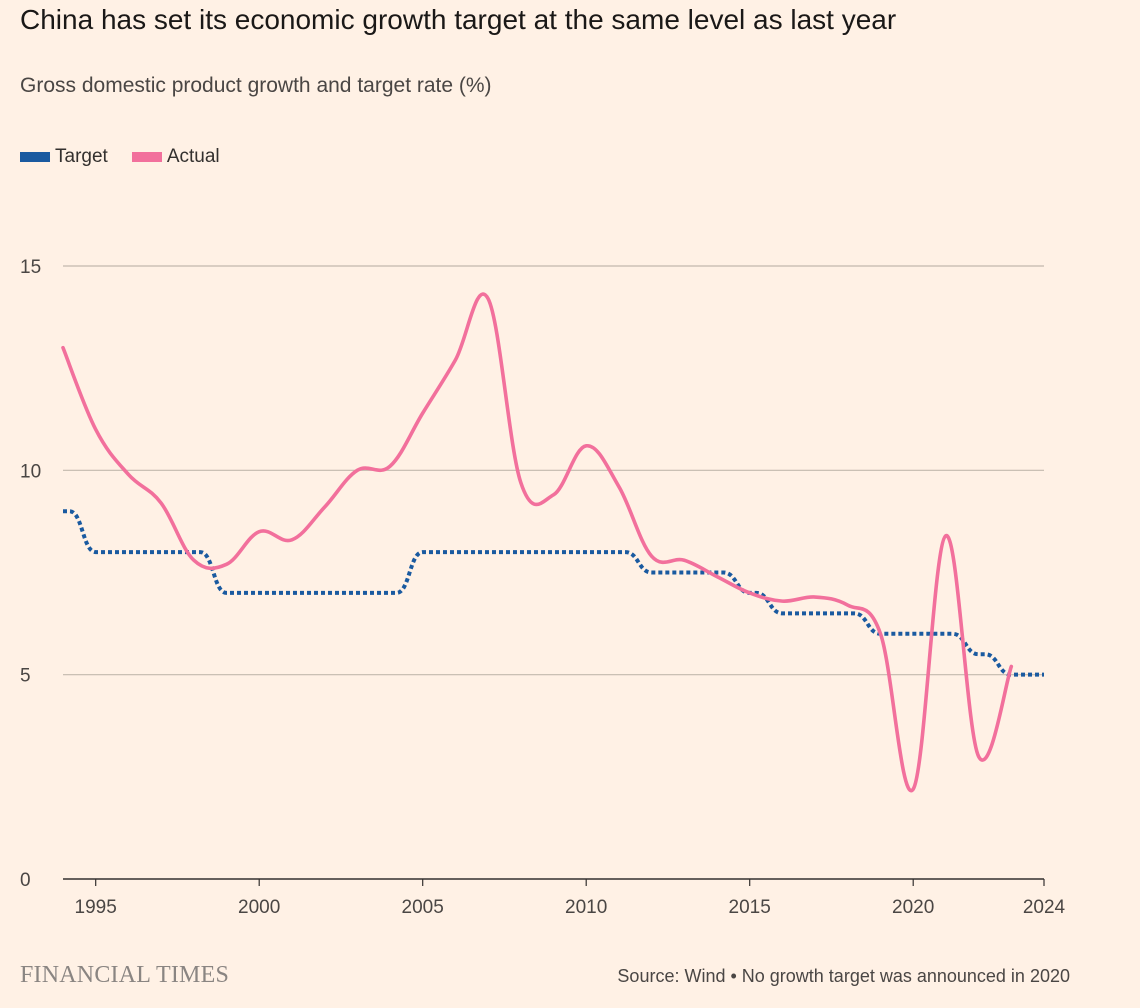  I want to click on x-tick-label-2010: 2010, so click(586, 907).